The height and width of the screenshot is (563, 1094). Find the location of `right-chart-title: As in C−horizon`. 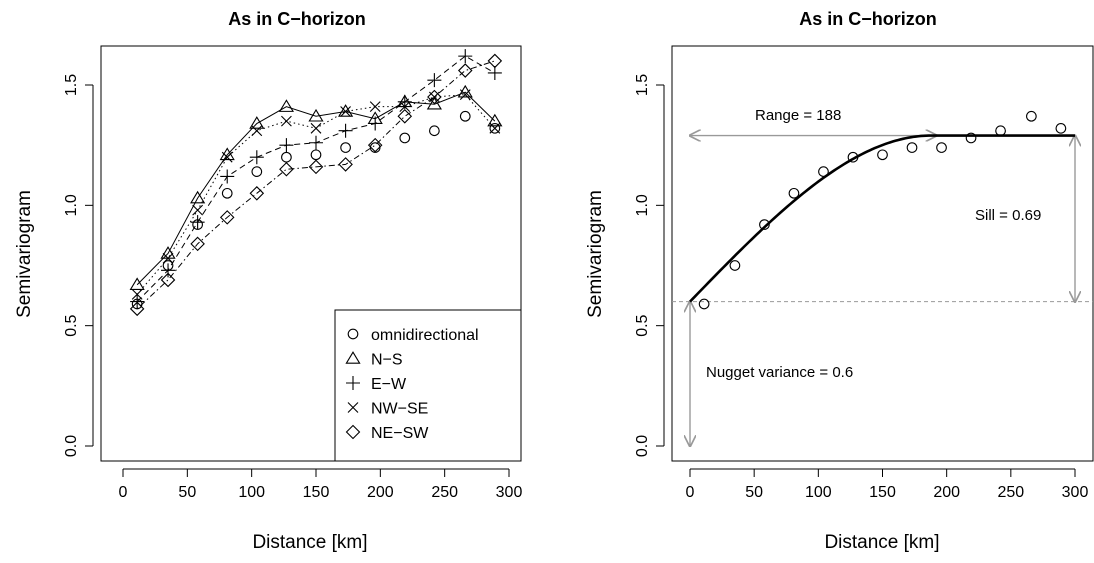

right-chart-title: As in C−horizon is located at coordinates (868, 19).